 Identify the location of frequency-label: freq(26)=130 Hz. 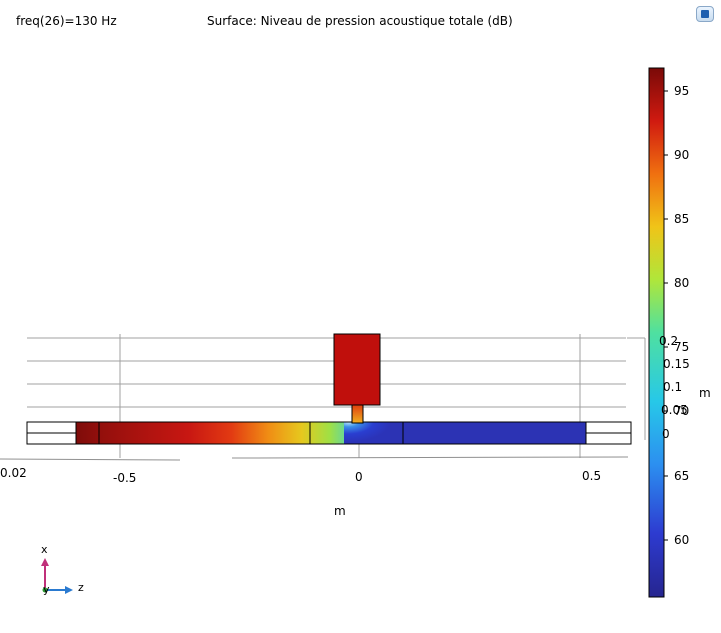
(66, 21).